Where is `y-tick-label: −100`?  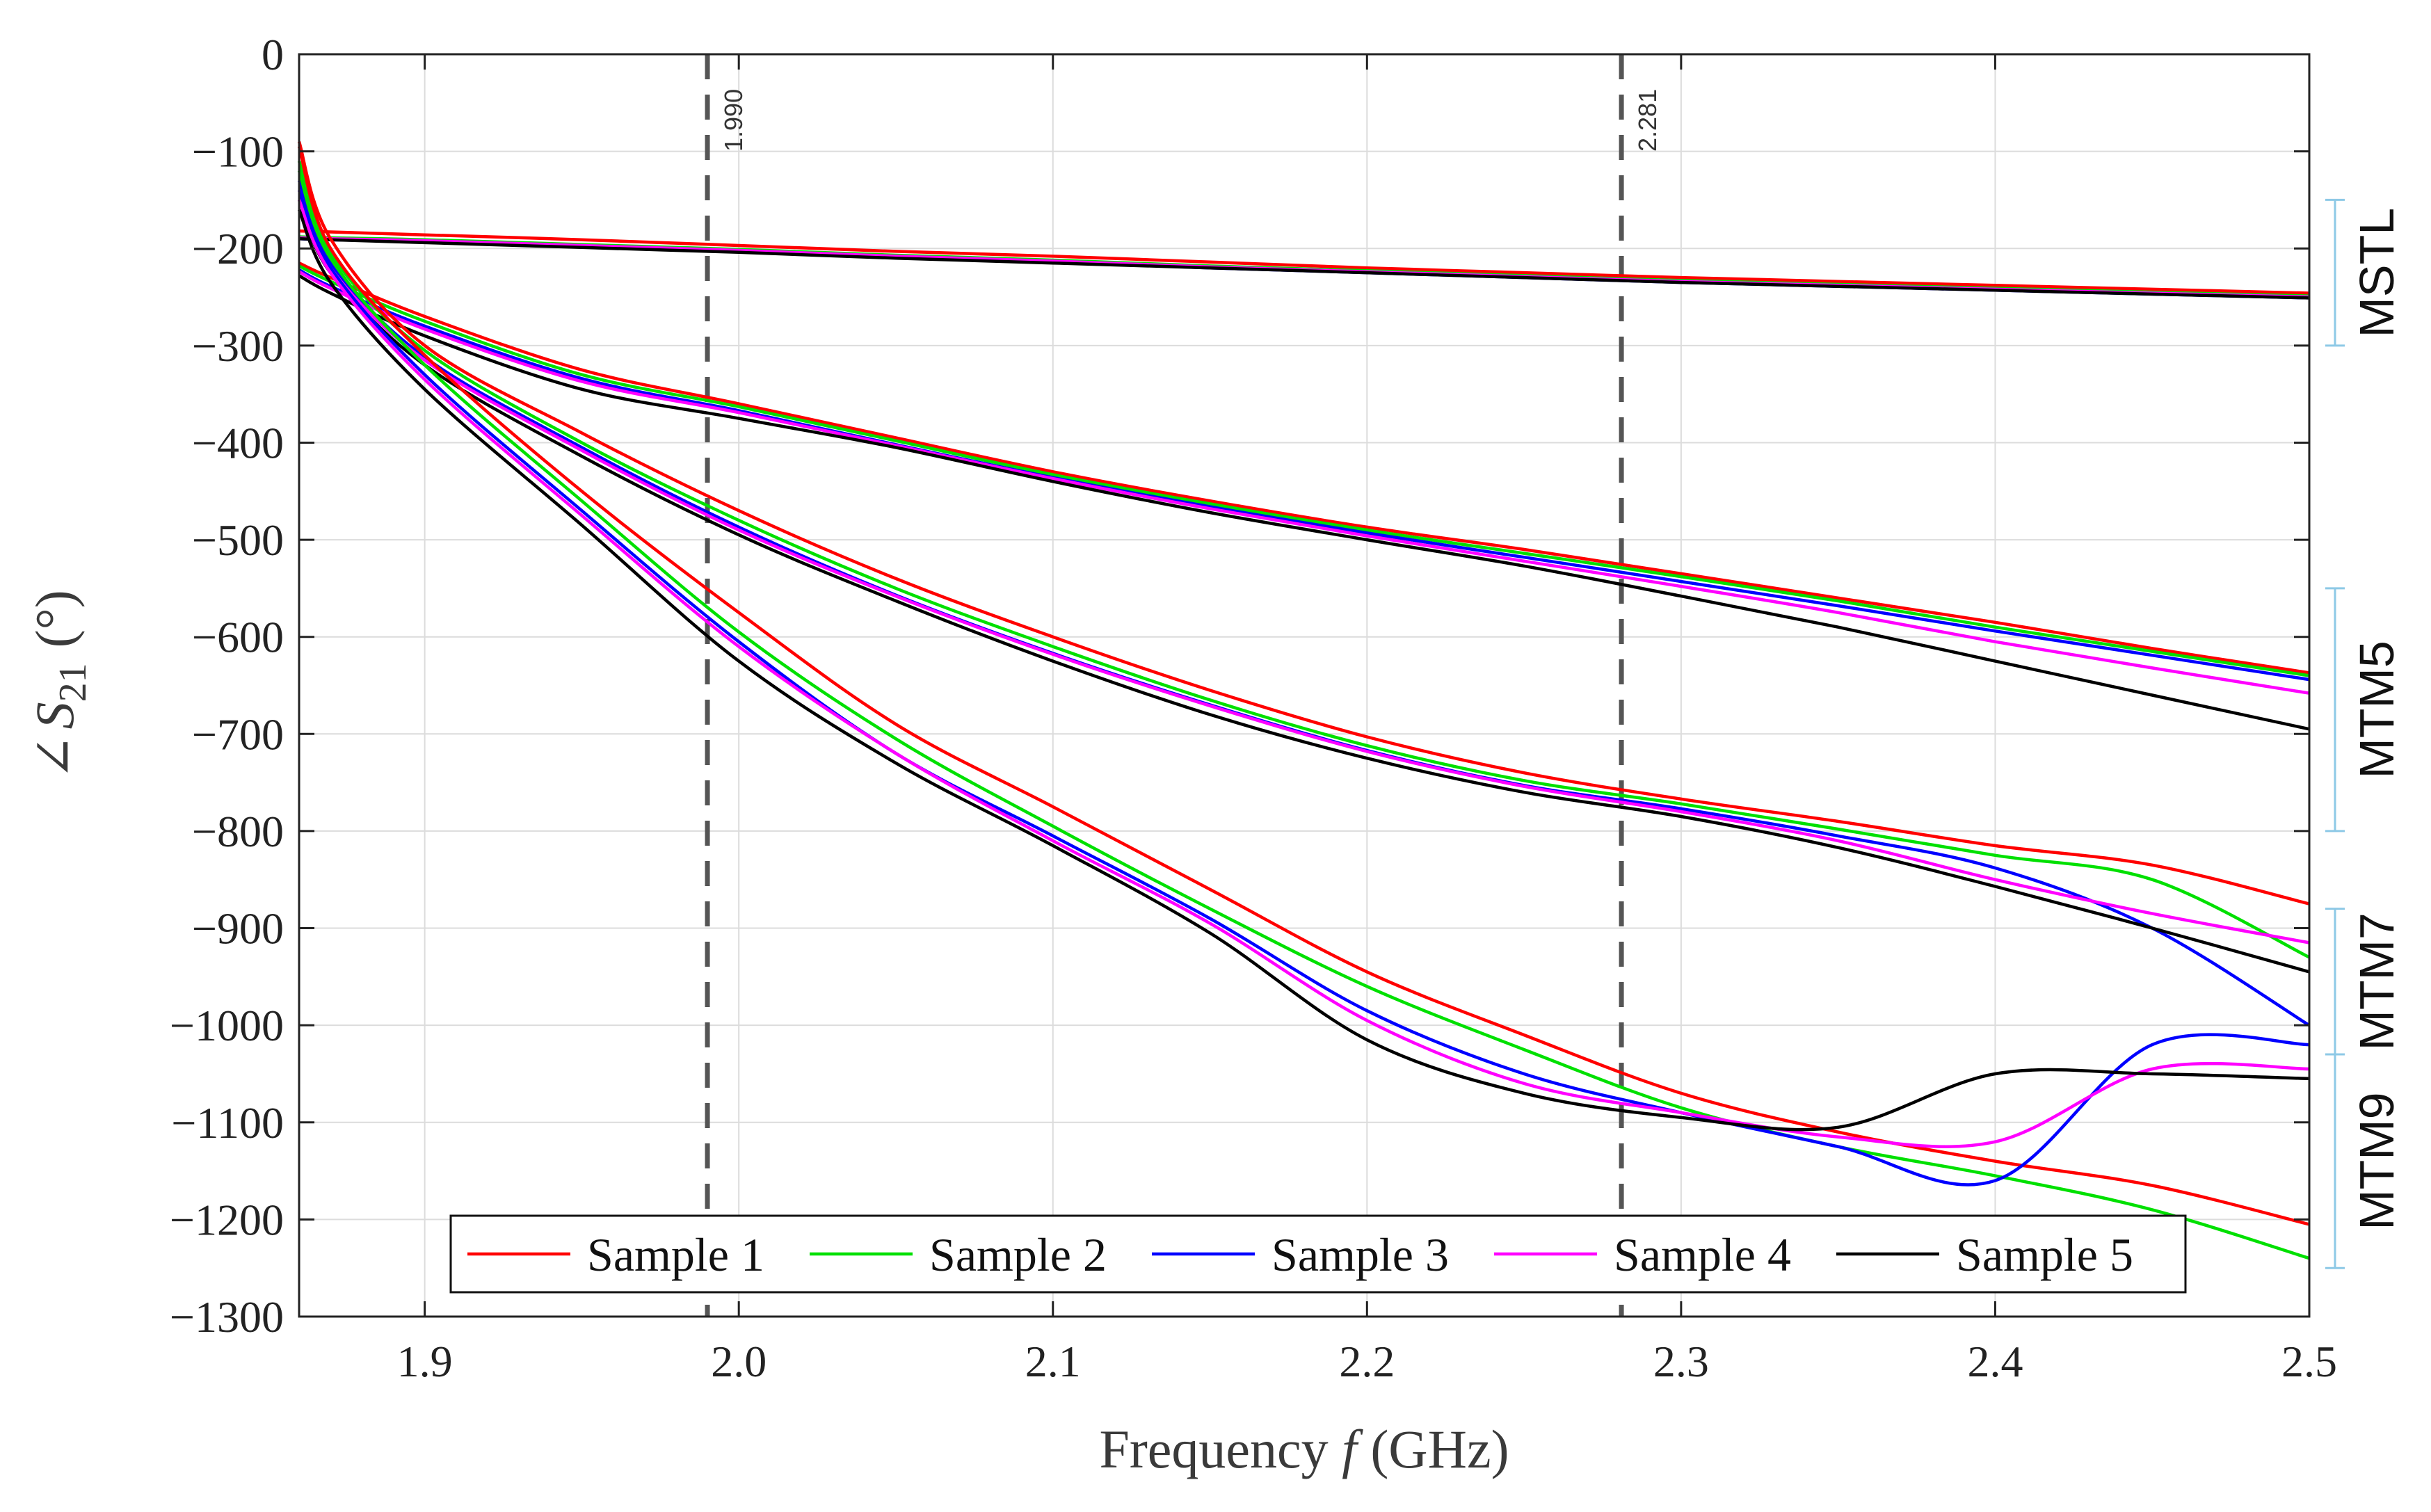
y-tick-label: −100 is located at coordinates (238, 152).